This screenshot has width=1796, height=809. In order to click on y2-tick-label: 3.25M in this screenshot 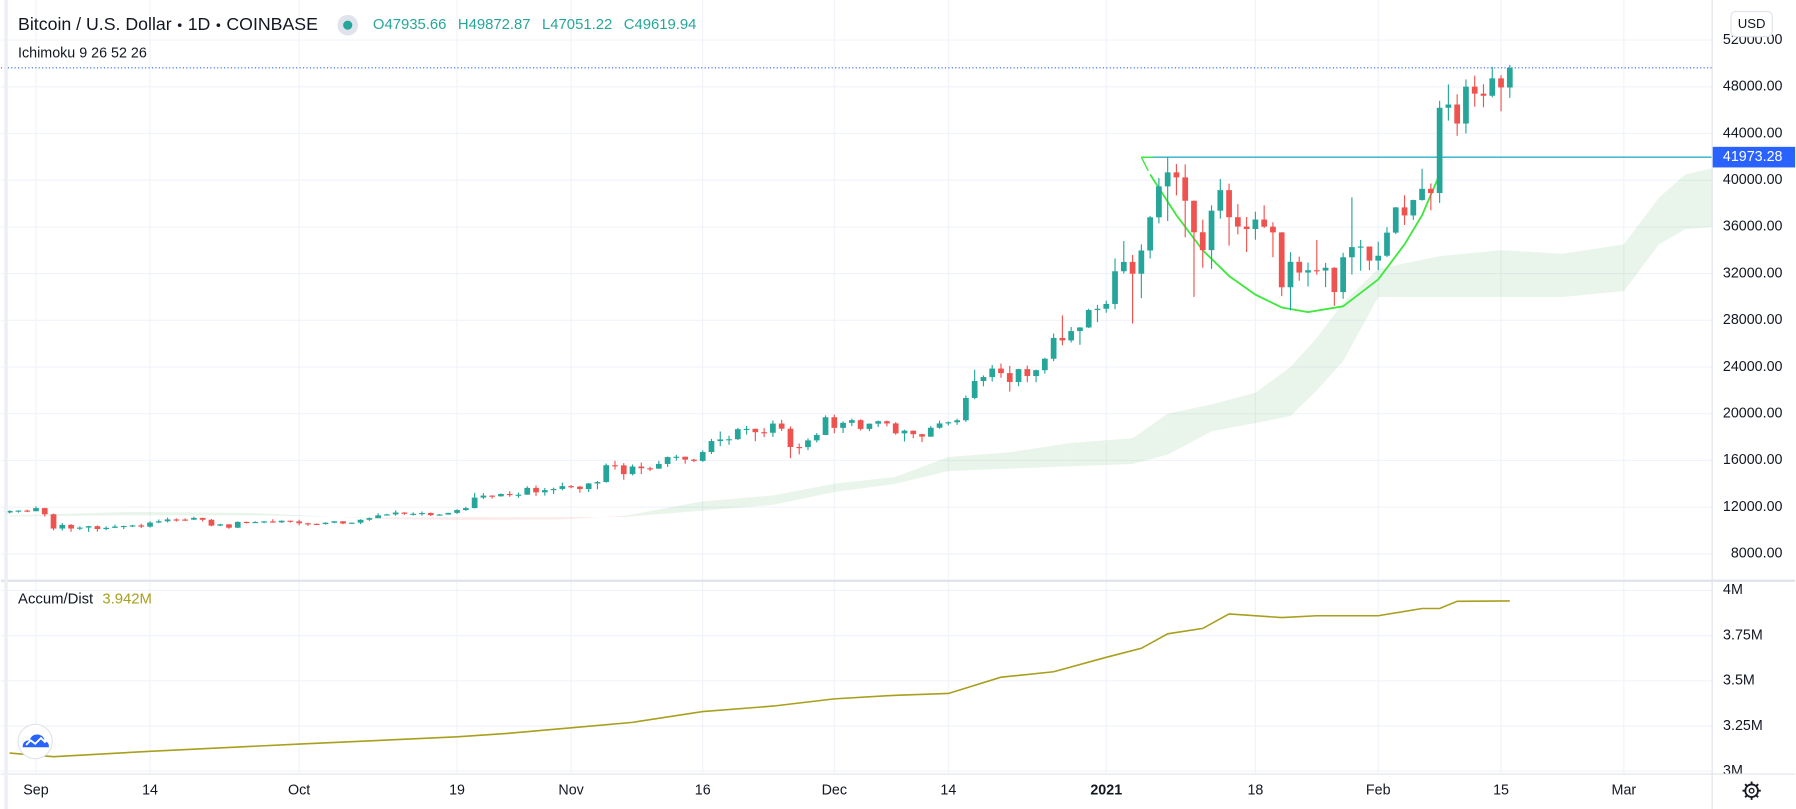, I will do `click(1743, 726)`.